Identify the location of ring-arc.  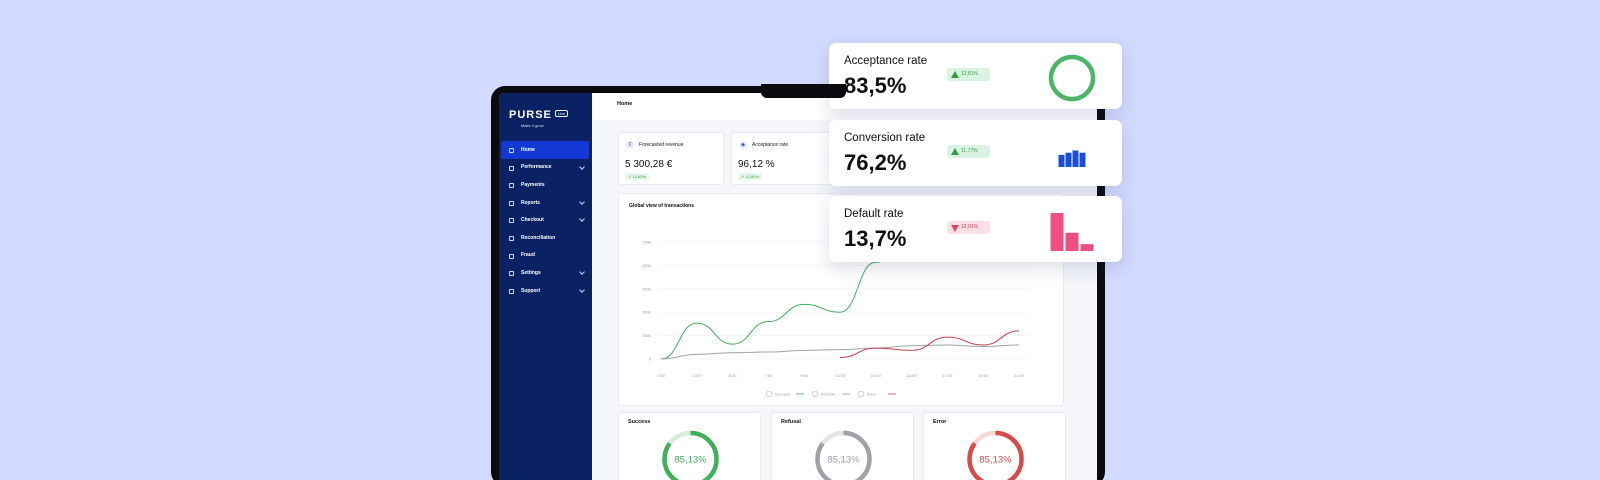
(1072, 78).